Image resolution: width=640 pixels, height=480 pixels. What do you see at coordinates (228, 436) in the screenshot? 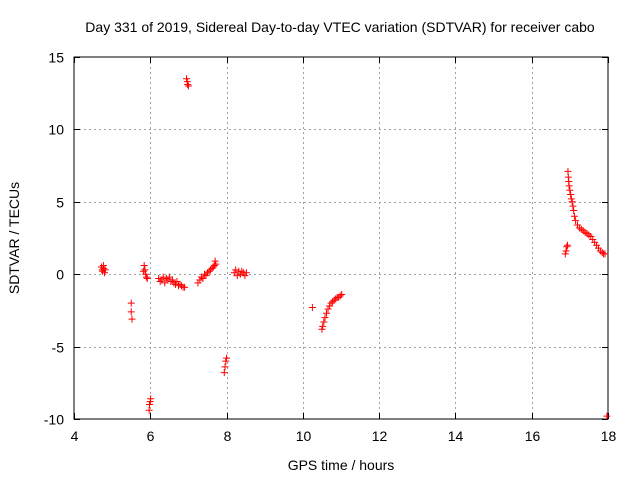
I see `x-tick-label: 8` at bounding box center [228, 436].